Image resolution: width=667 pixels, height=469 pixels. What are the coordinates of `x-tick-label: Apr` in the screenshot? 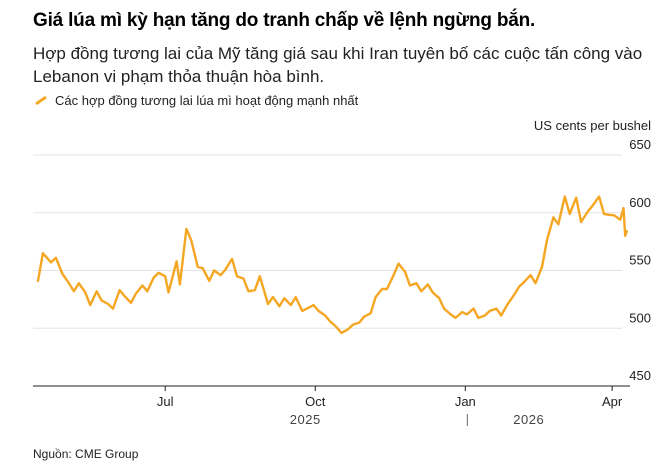 It's located at (612, 401).